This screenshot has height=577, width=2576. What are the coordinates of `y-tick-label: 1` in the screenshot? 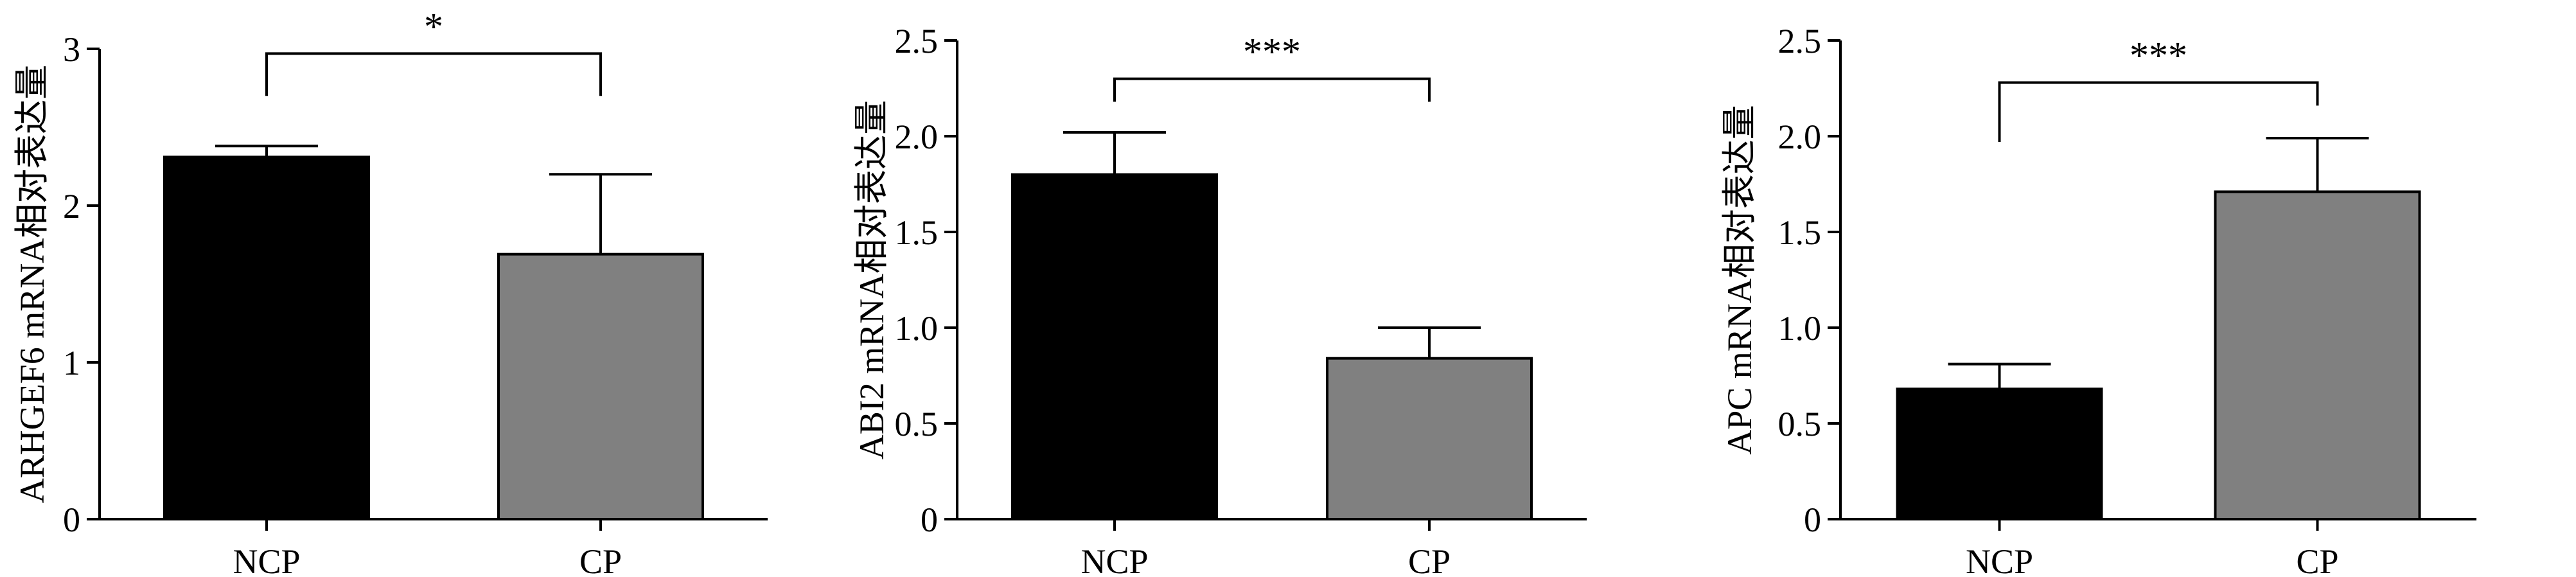 It's located at (71, 363).